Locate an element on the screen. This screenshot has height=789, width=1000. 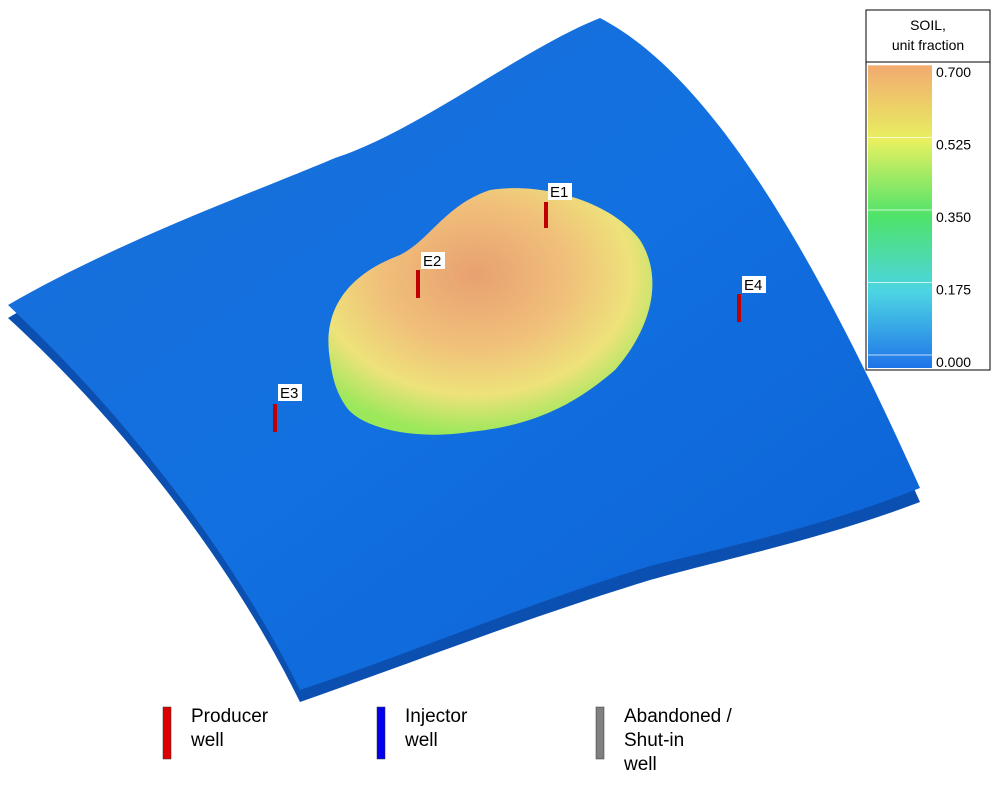
well-label: E3 is located at coordinates (289, 393).